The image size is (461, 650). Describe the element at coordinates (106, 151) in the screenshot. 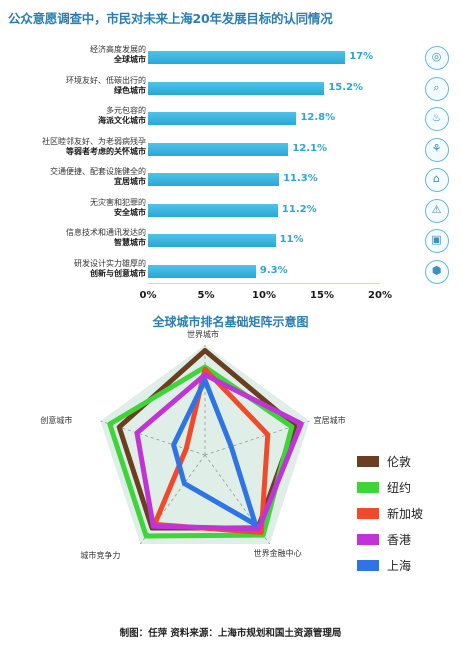

I see `bar-category-line2: 等弱者考虑的关怀城市` at that location.